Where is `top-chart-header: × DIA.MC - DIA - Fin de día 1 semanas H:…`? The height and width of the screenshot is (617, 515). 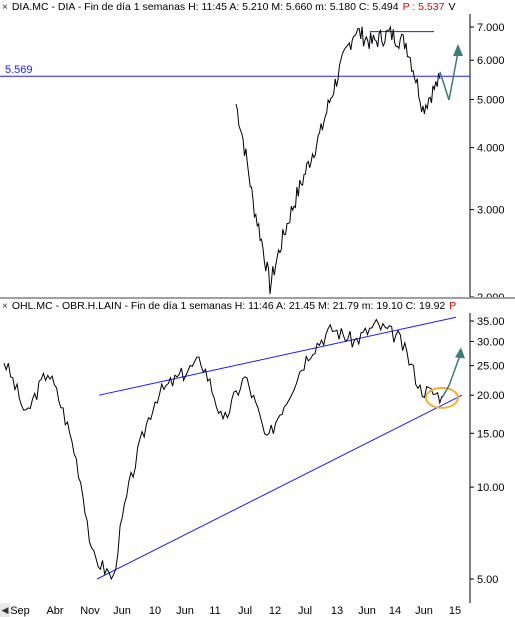 top-chart-header: × DIA.MC - DIA - Fin de día 1 semanas H:… is located at coordinates (257, 7).